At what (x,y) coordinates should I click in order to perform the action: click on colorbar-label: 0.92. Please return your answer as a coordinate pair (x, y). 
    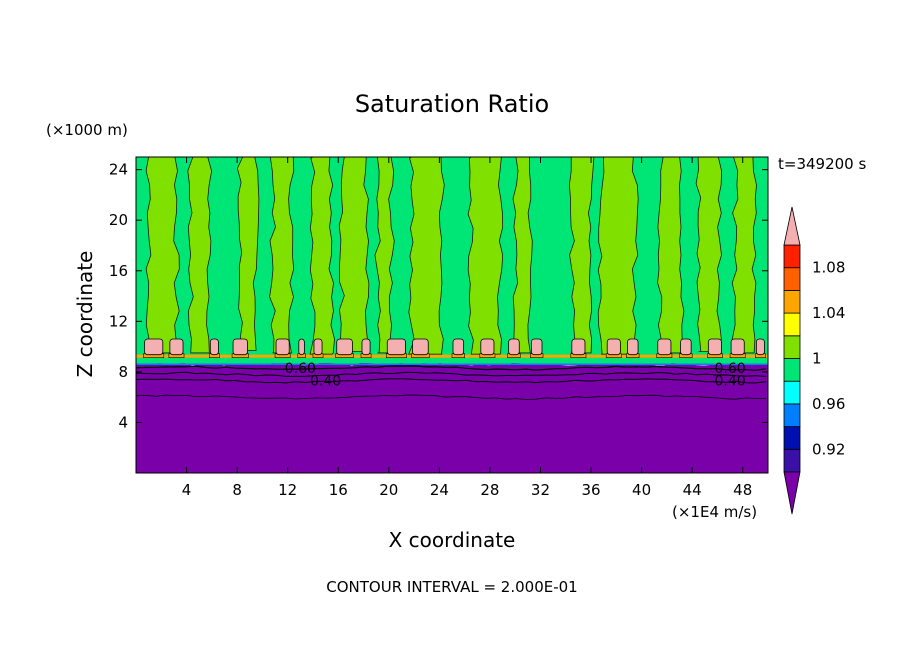
    Looking at the image, I should click on (828, 449).